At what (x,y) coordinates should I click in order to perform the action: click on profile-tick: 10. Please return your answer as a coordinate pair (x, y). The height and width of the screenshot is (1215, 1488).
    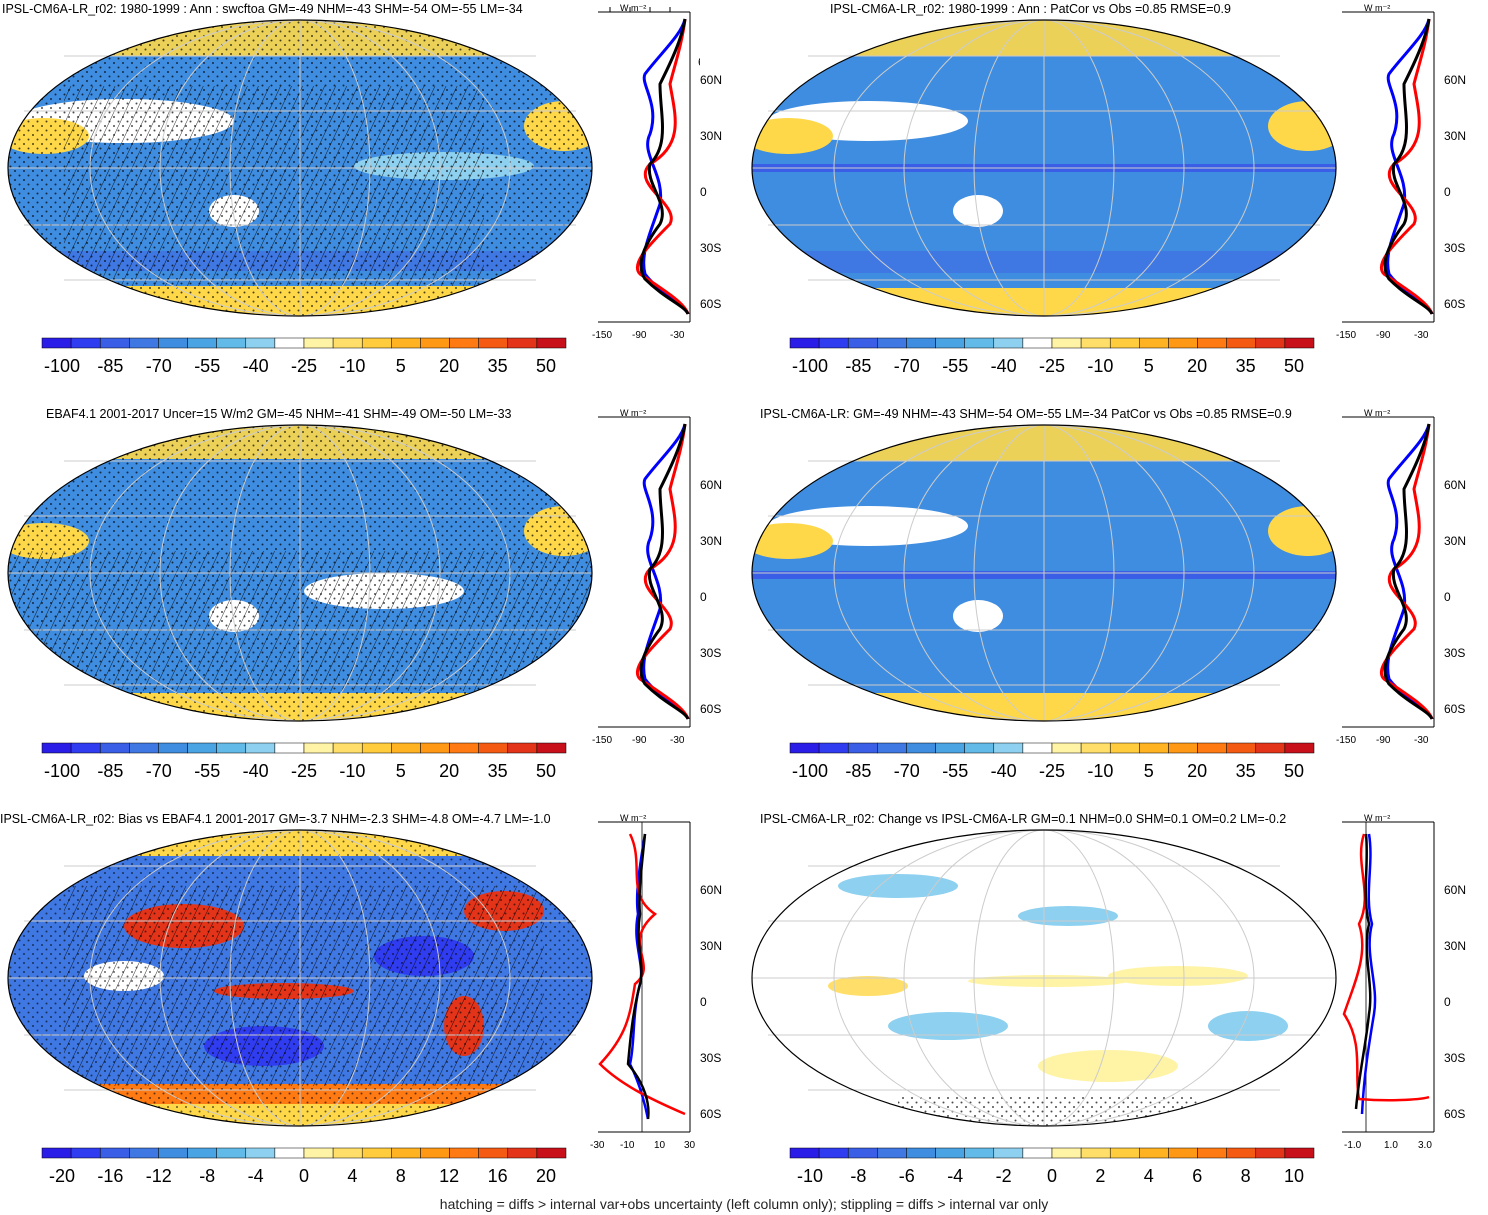
    Looking at the image, I should click on (660, 1145).